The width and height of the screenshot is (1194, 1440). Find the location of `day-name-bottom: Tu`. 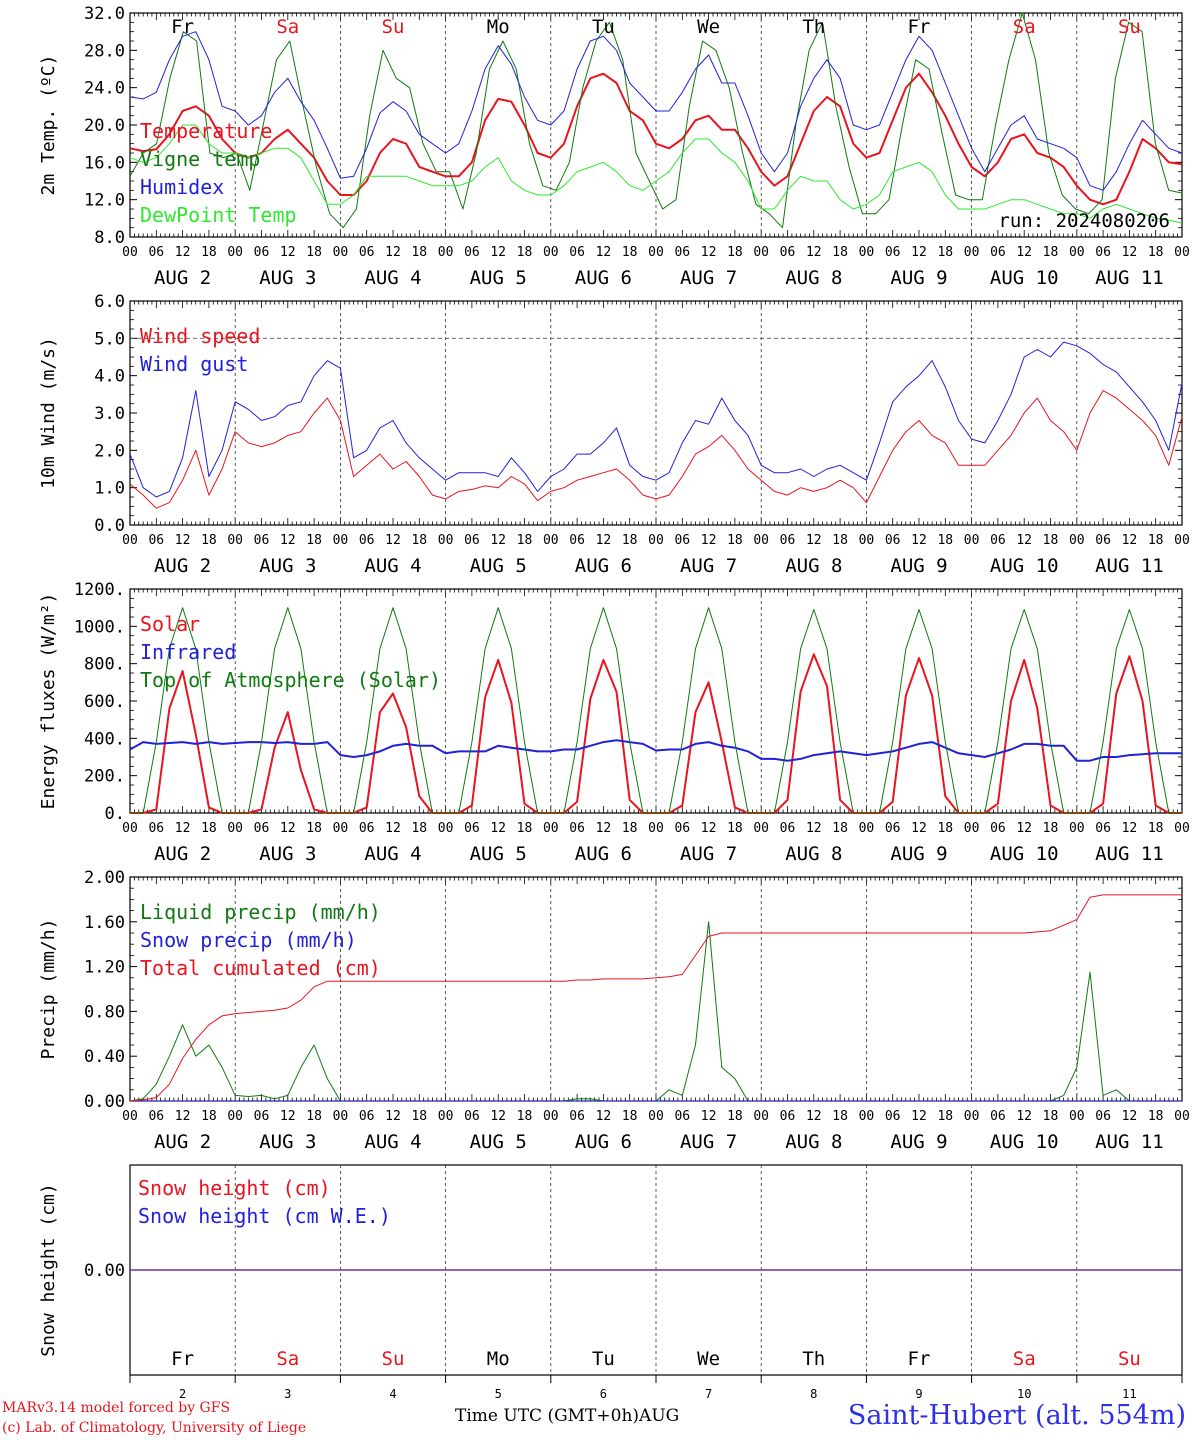

day-name-bottom: Tu is located at coordinates (603, 1359).